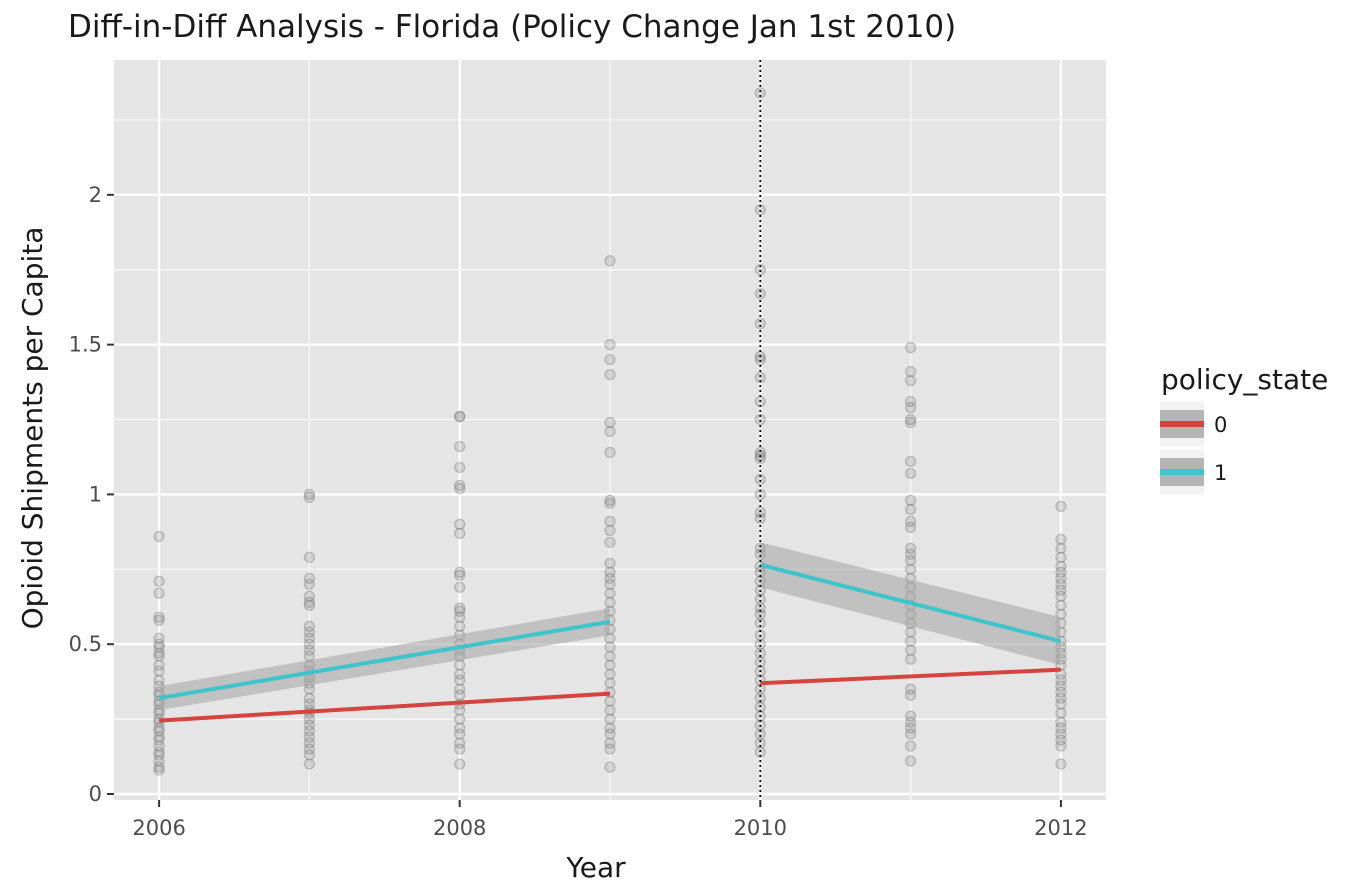  What do you see at coordinates (158, 828) in the screenshot?
I see `x-tick-label: 2006` at bounding box center [158, 828].